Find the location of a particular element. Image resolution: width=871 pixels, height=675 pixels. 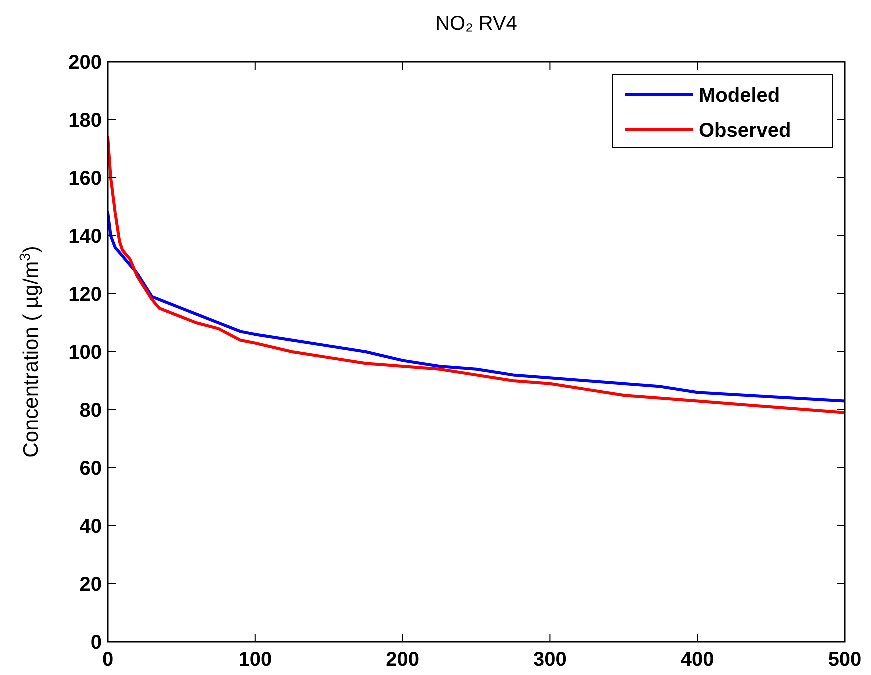

y-tick-label: 60 is located at coordinates (91, 469).